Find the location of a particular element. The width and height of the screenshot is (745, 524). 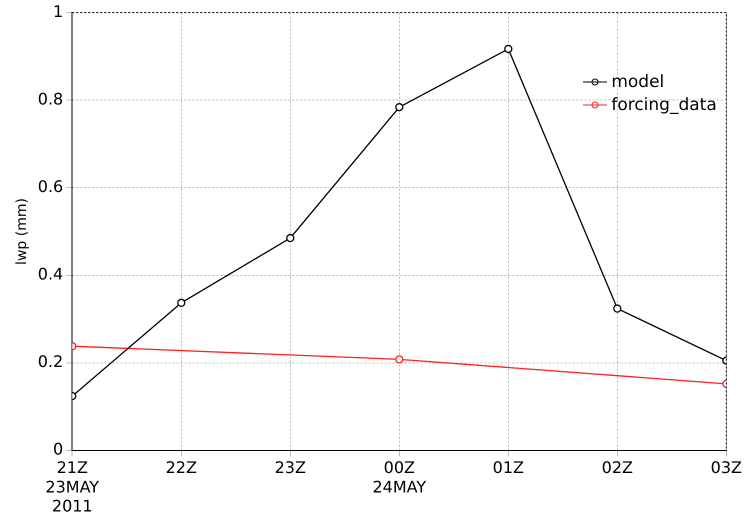

legend-label: model is located at coordinates (637, 82).